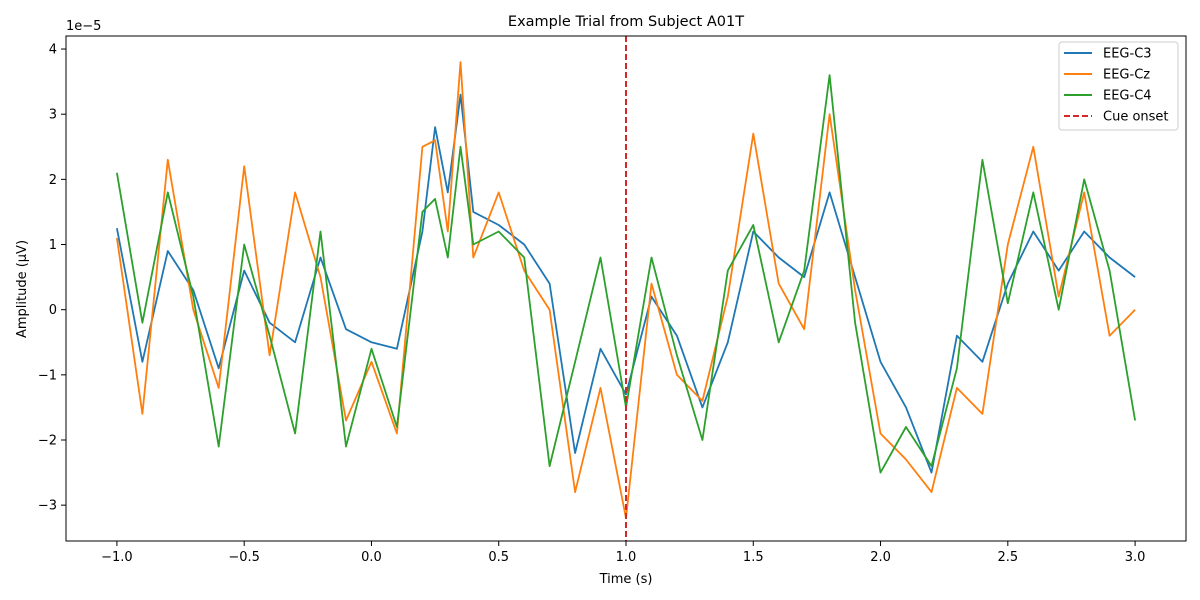 The image size is (1200, 600). I want to click on y-axis-ticks: −3 −2 −1 0 1 2 3 4, so click(52, 278).